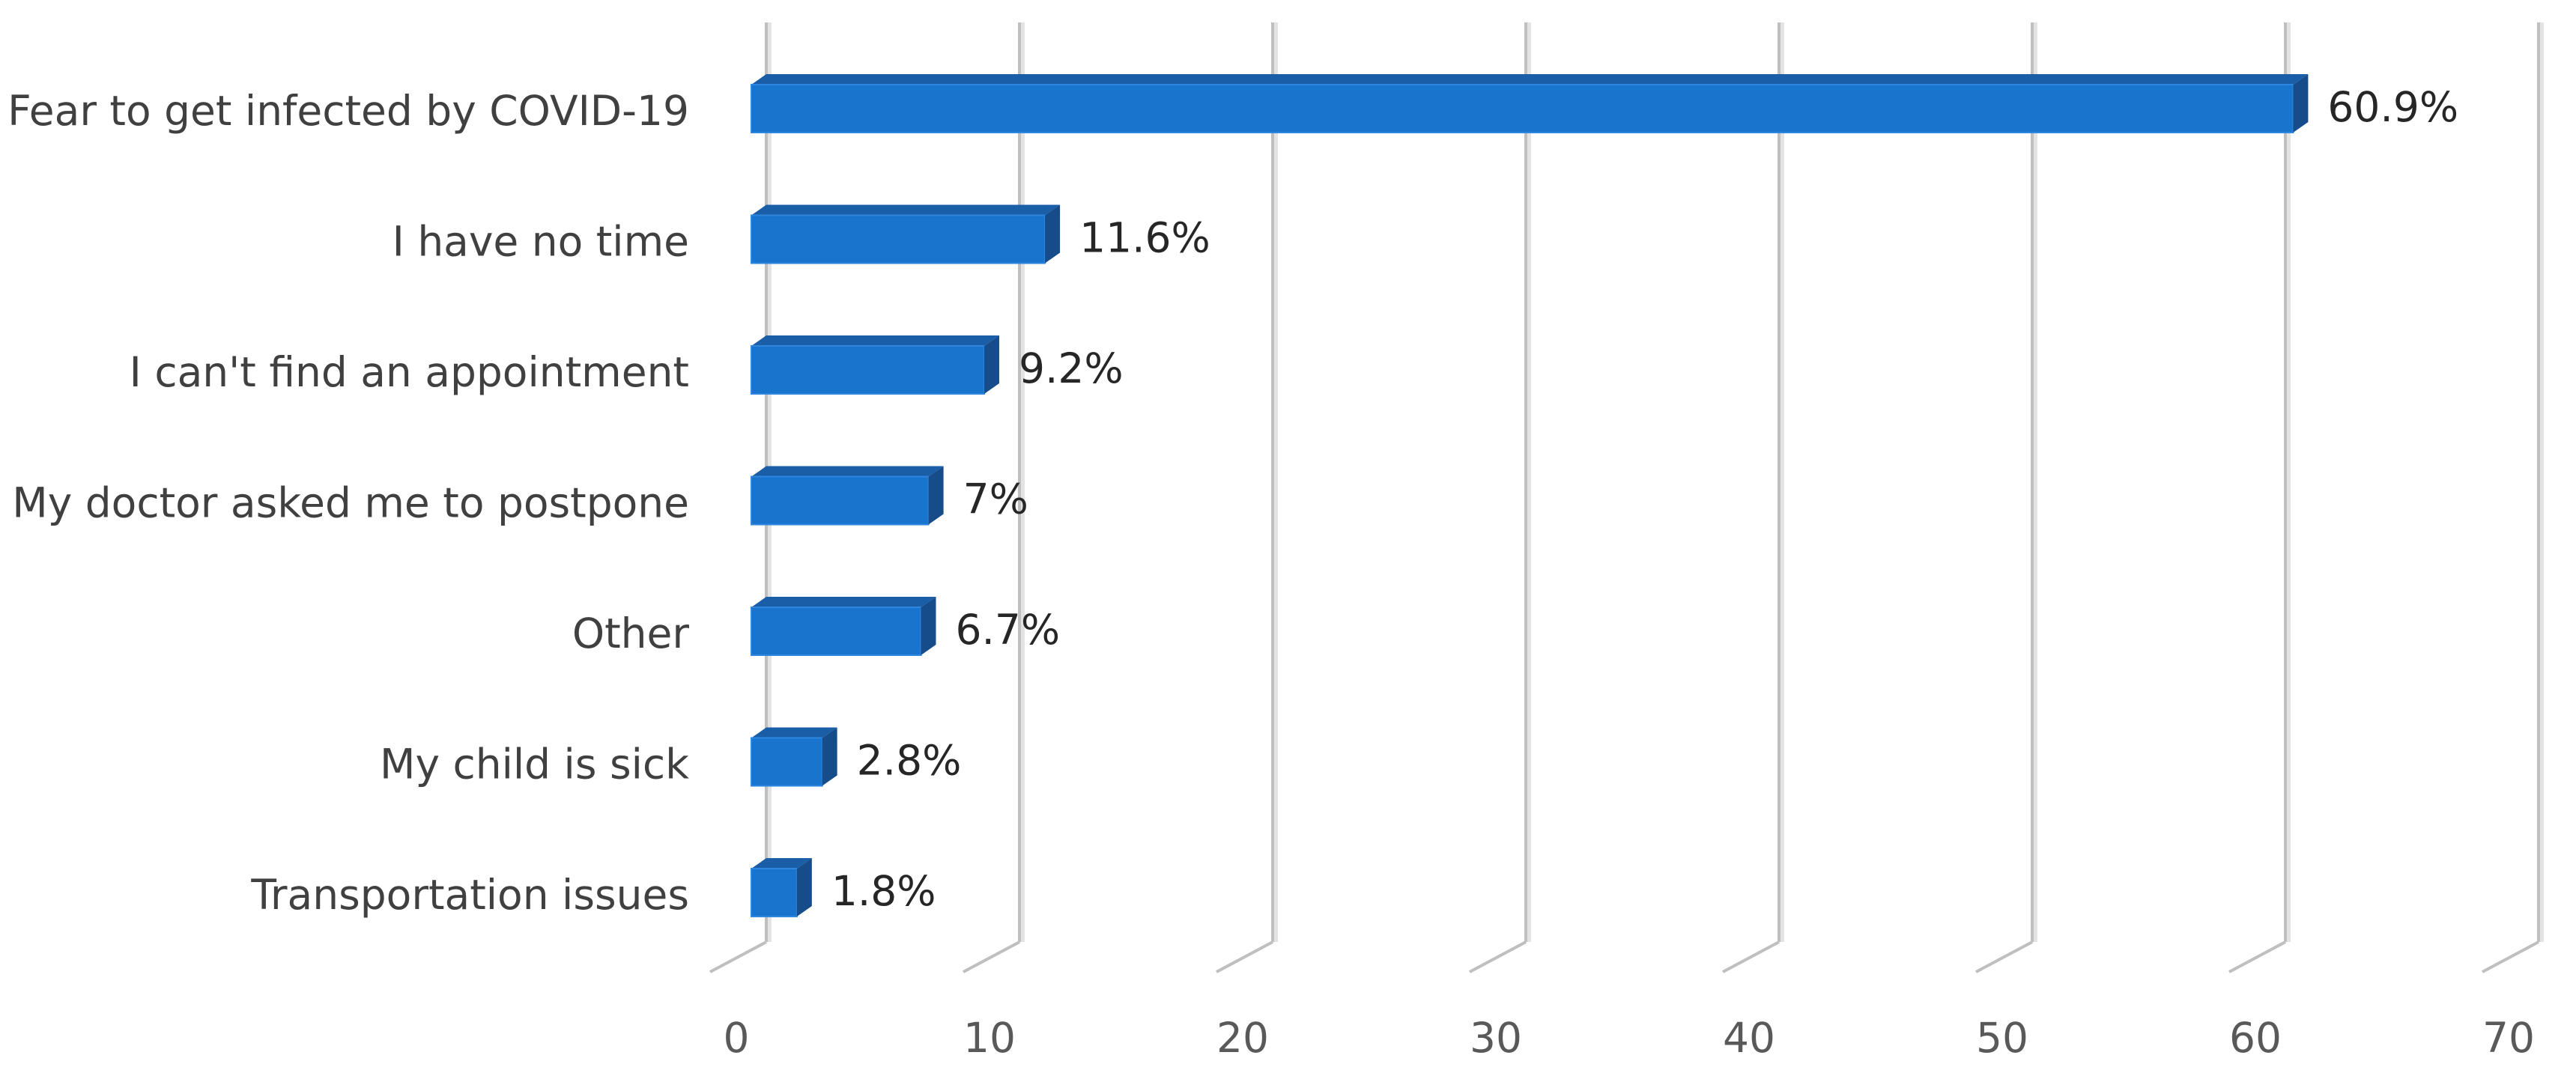  What do you see at coordinates (631, 633) in the screenshot?
I see `category-label: Other` at bounding box center [631, 633].